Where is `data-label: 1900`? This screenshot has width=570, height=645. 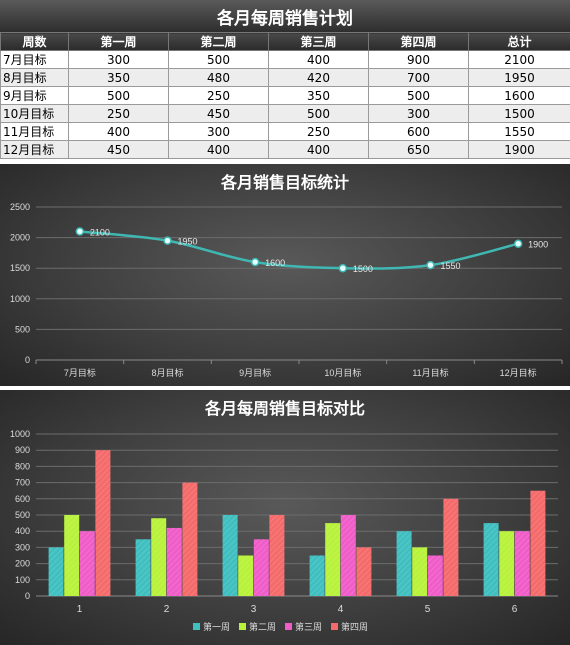
data-label: 1900 is located at coordinates (538, 245).